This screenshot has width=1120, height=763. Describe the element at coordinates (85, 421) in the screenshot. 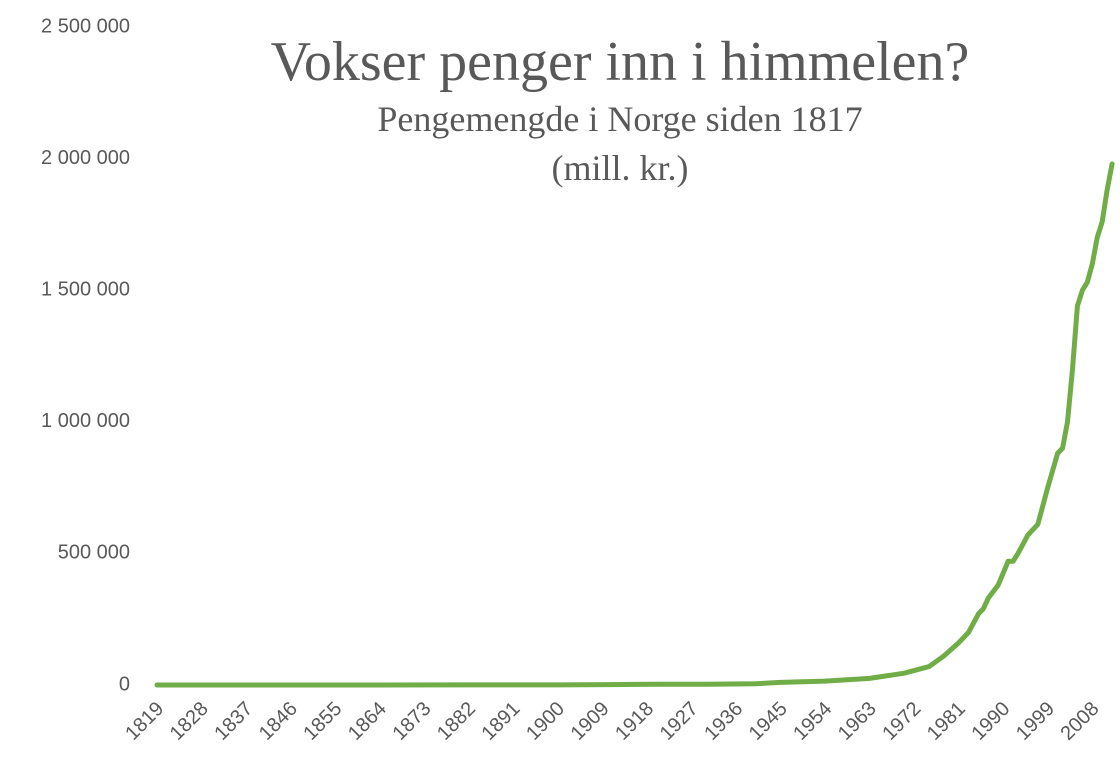

I see `y-tick-label: 1 000 000` at that location.